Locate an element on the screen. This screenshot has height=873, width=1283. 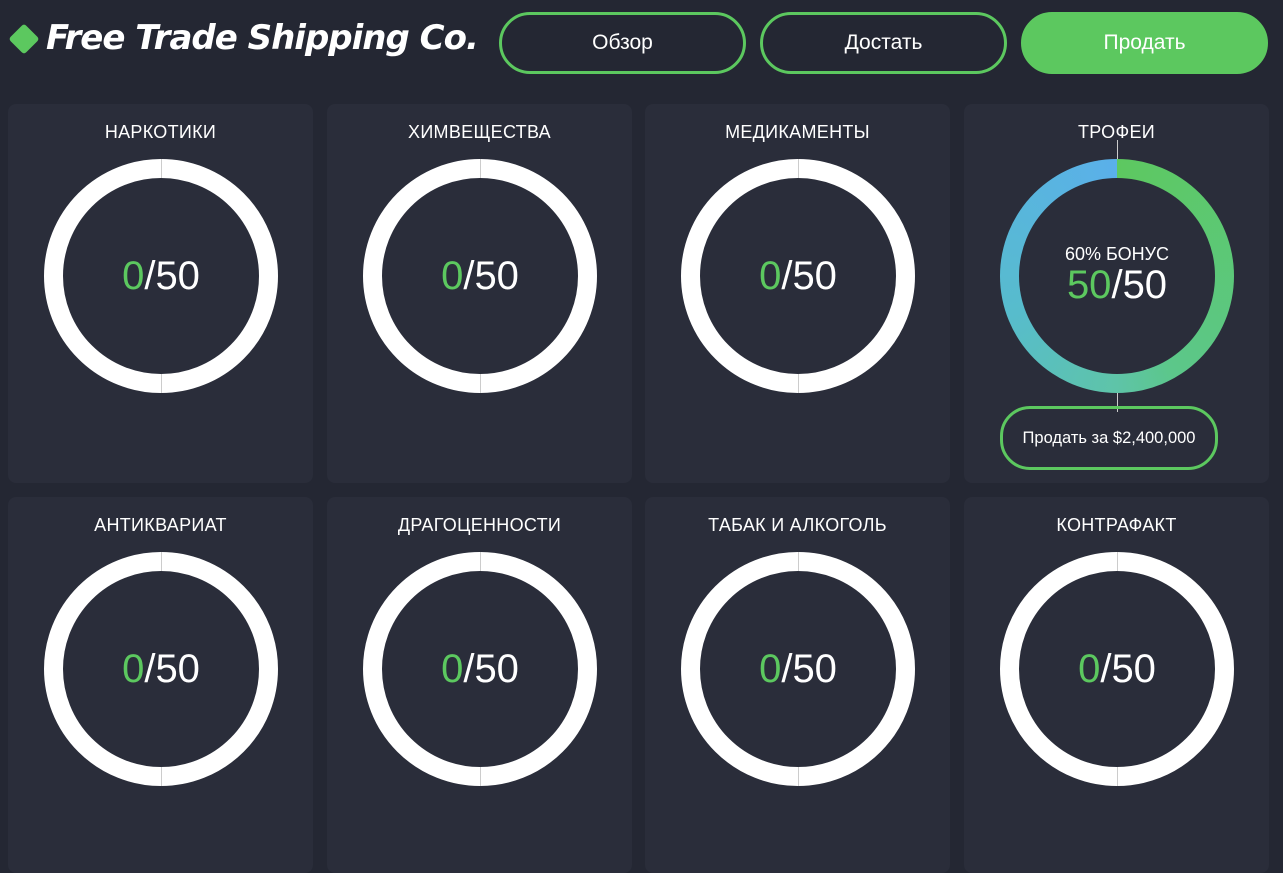
card-2: ХИМВЕЩЕСТВА 0/50 is located at coordinates (479, 293).